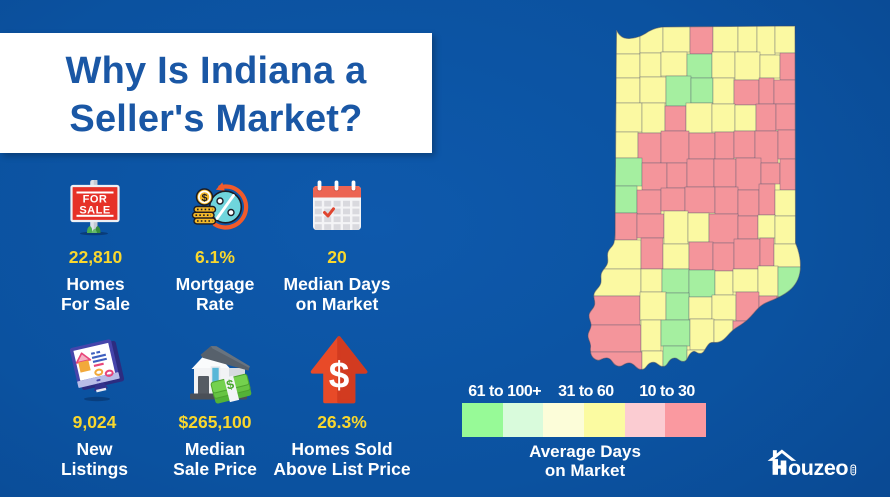  I want to click on svg-text: SALE, so click(94, 210).